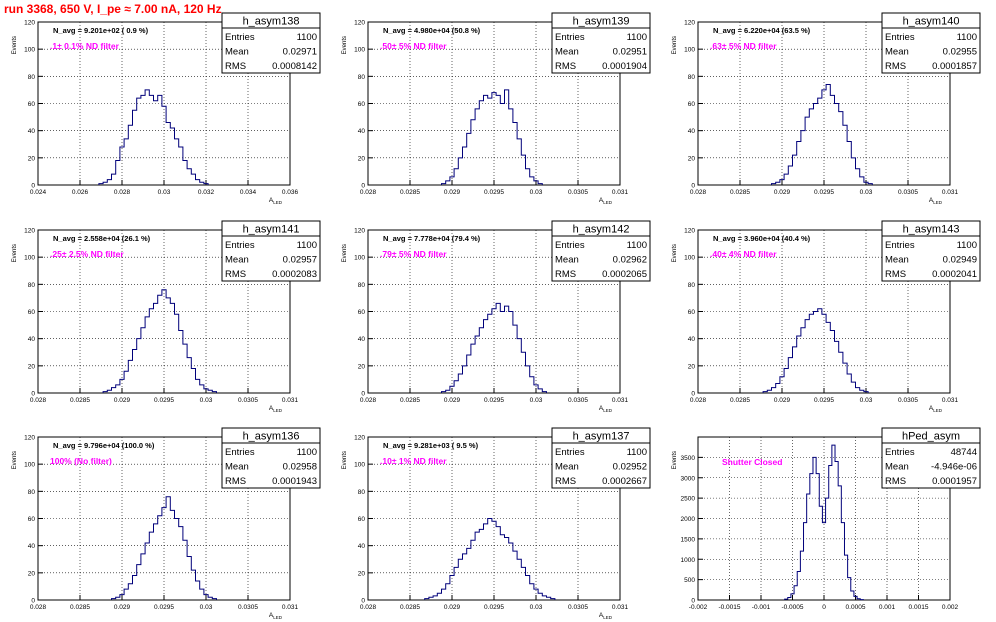 Image resolution: width=996 pixels, height=622 pixels. Describe the element at coordinates (931, 22) in the screenshot. I see `histogram-name: h_asym140` at that location.